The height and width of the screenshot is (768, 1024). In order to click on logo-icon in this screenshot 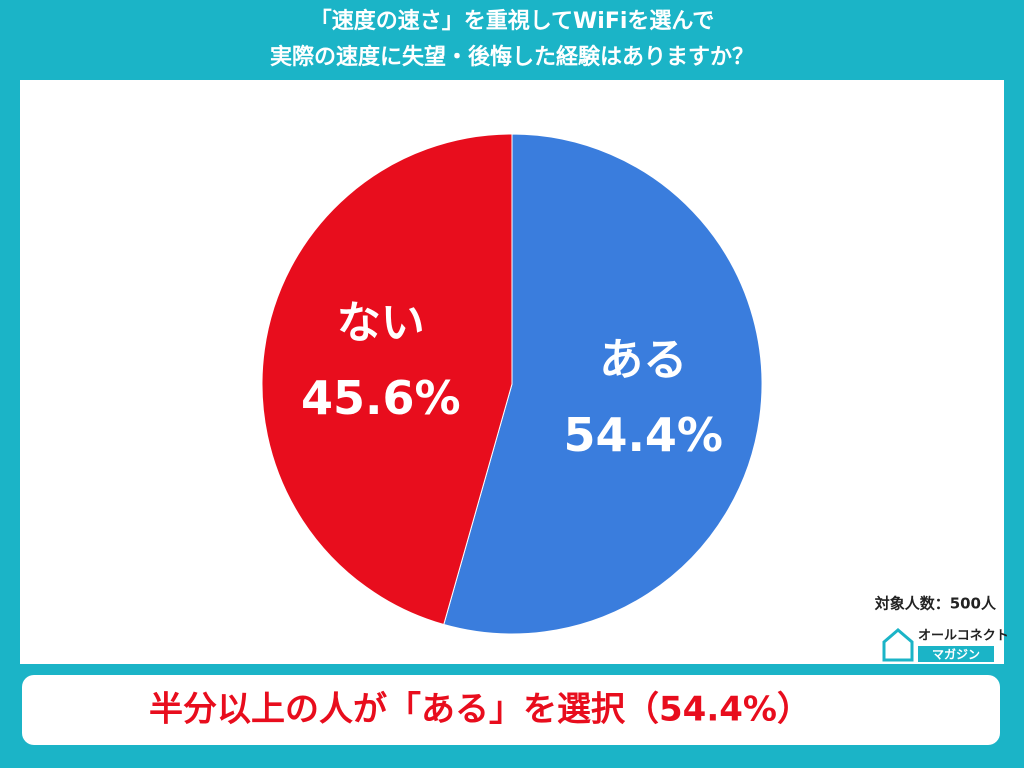, I will do `click(898, 645)`.